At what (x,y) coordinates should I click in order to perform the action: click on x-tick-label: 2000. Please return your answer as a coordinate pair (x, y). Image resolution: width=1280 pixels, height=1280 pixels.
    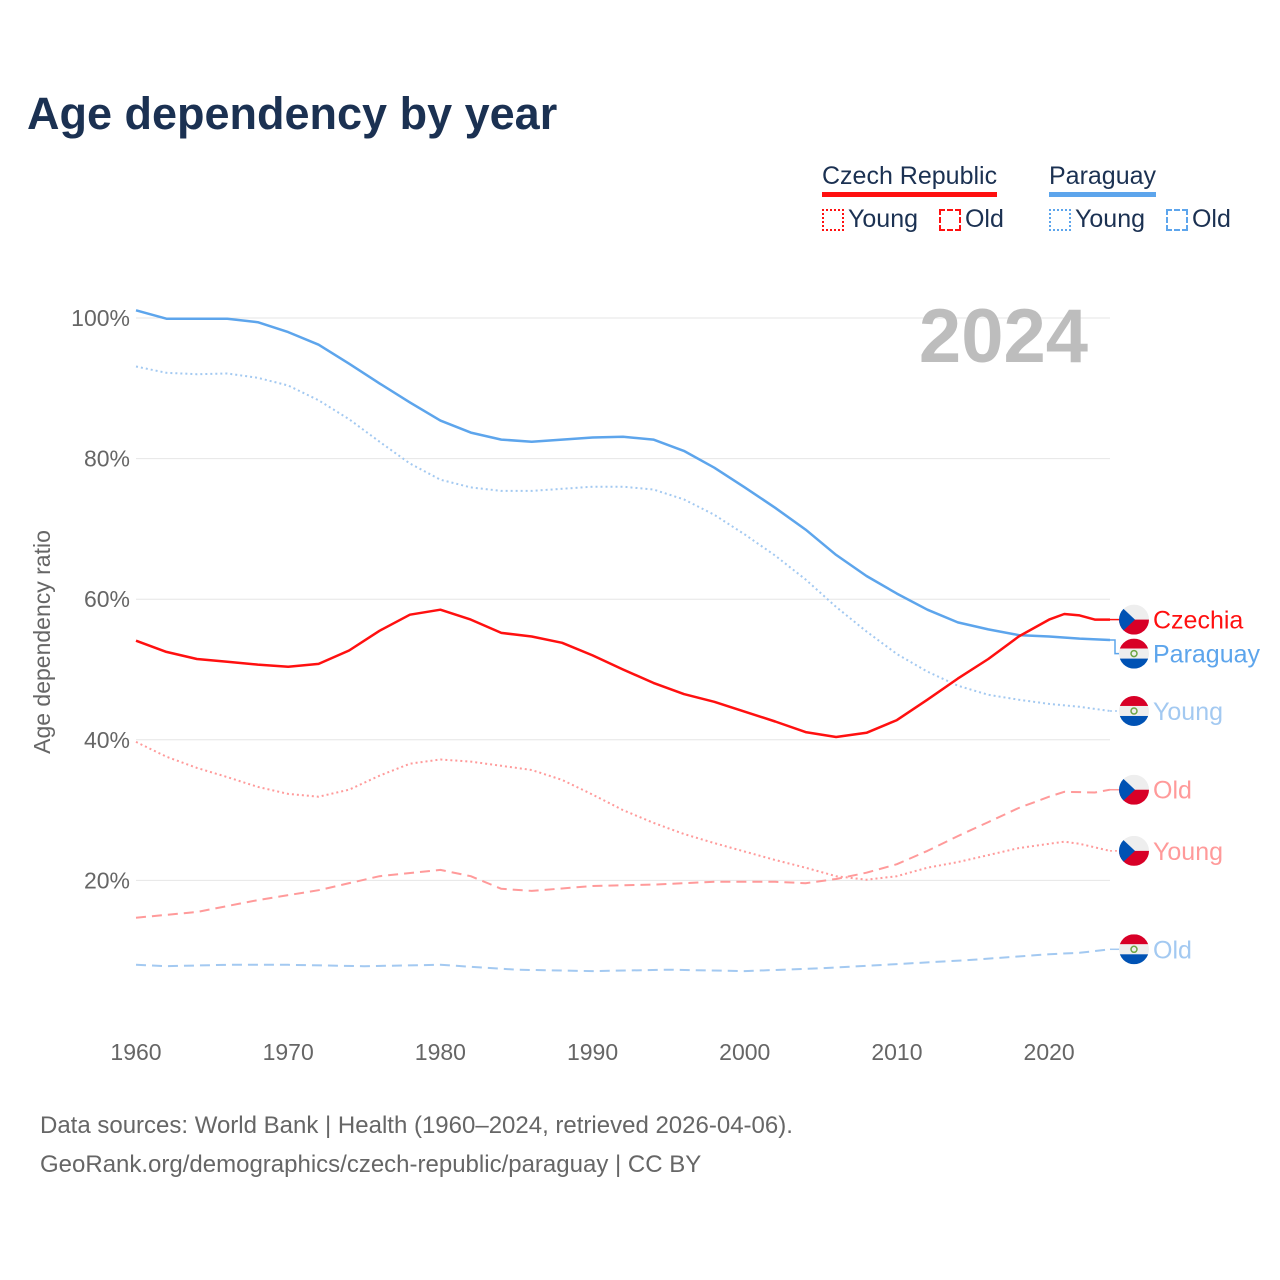
    Looking at the image, I should click on (744, 1052).